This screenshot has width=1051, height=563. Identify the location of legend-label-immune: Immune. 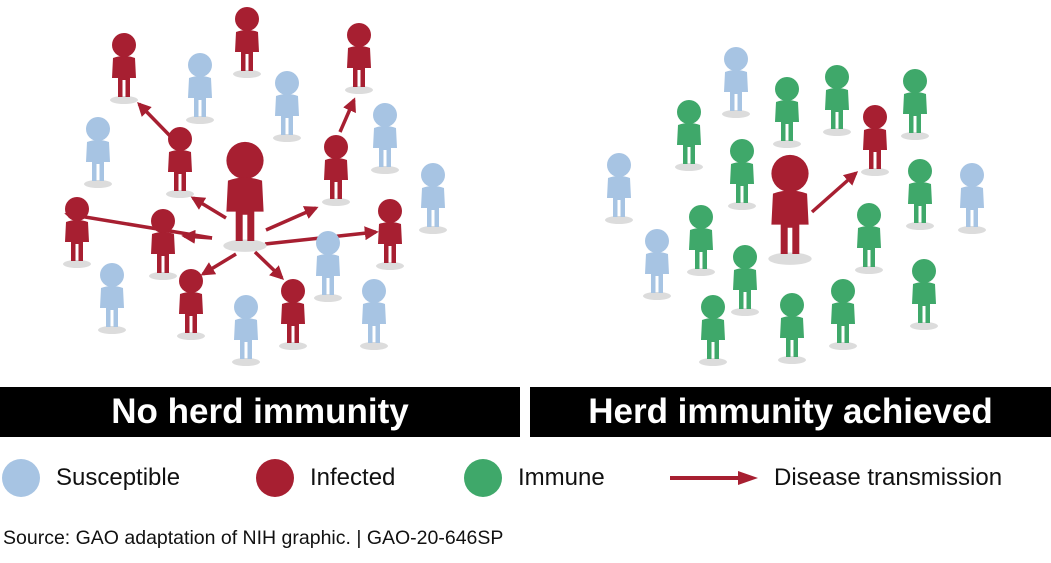
(561, 477).